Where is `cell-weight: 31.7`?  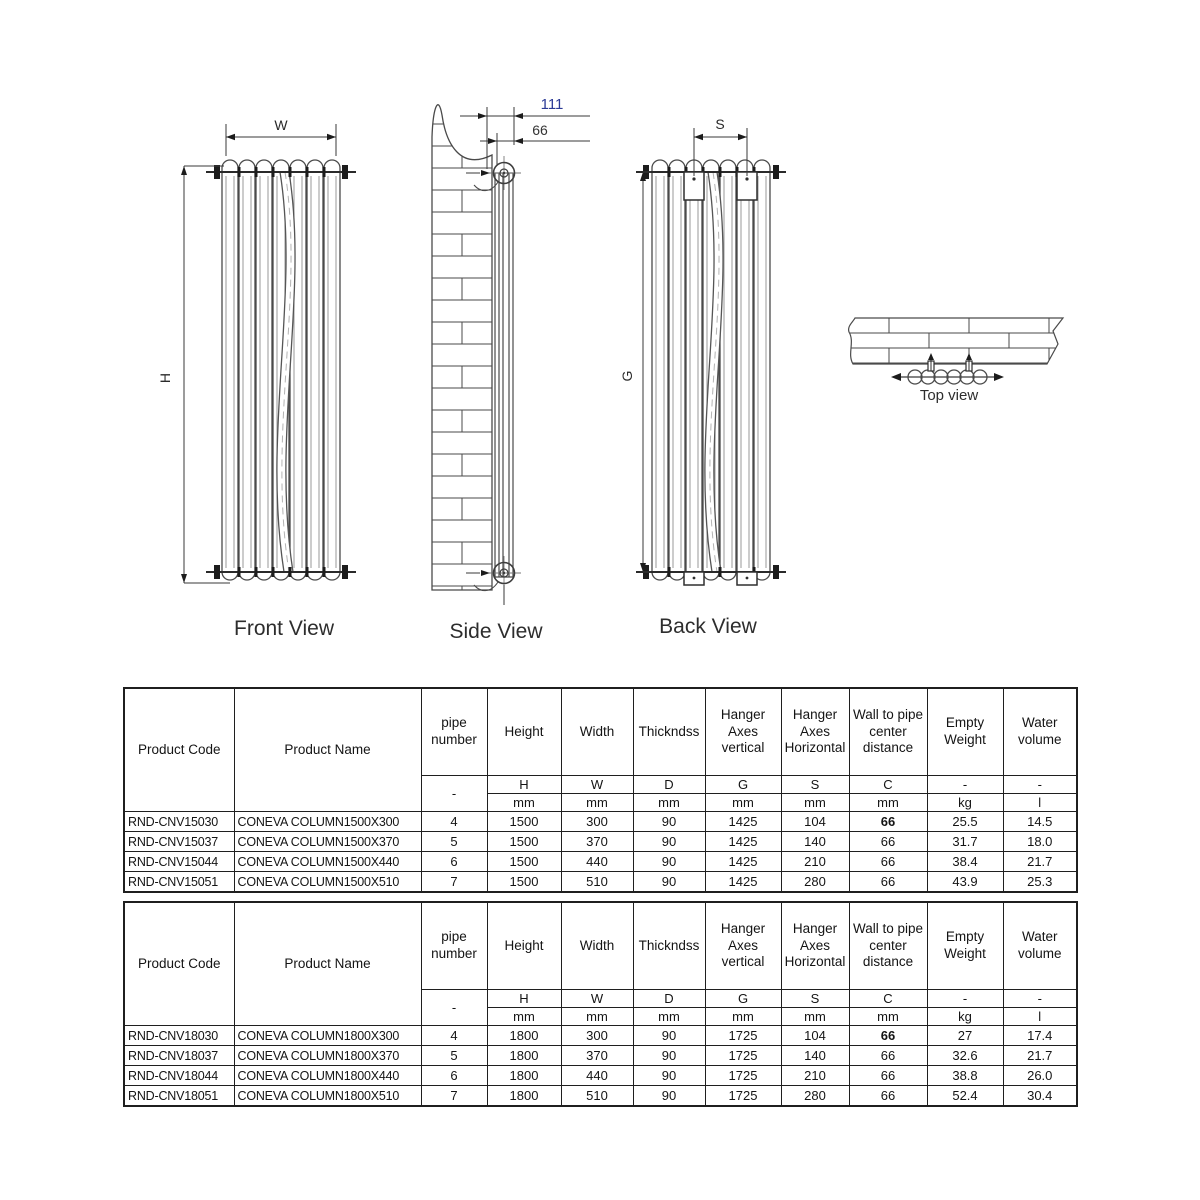 cell-weight: 31.7 is located at coordinates (965, 841).